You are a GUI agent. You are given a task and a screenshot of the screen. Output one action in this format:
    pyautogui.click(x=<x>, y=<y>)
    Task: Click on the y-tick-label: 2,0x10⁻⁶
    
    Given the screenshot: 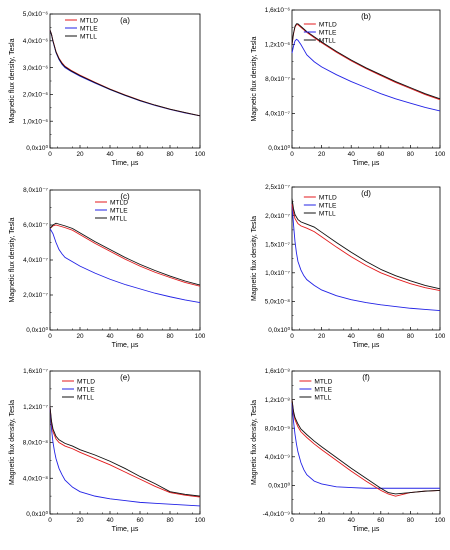 What is the action you would take?
    pyautogui.click(x=36, y=95)
    